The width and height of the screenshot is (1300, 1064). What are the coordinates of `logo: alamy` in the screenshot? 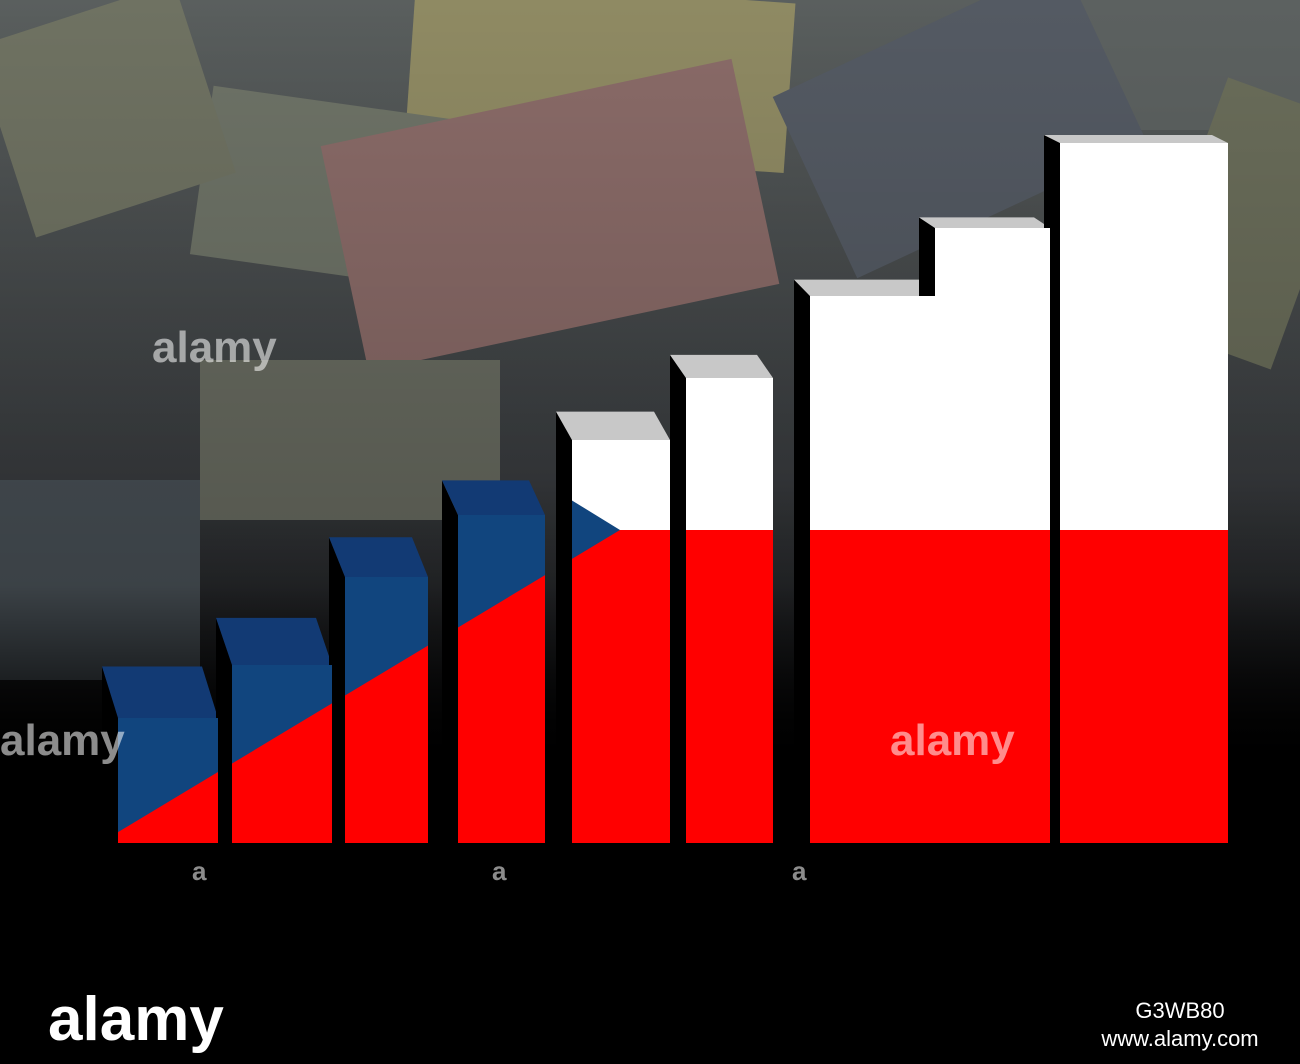 It's located at (136, 1019).